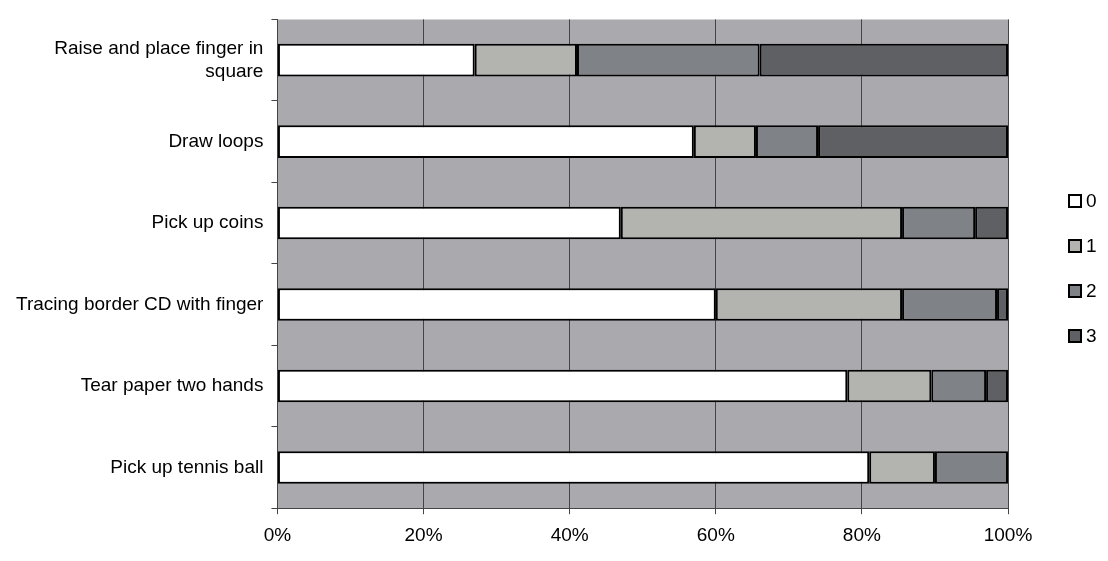 Image resolution: width=1108 pixels, height=561 pixels. Describe the element at coordinates (207, 222) in the screenshot. I see `y-tick-label: Pick up coins` at that location.